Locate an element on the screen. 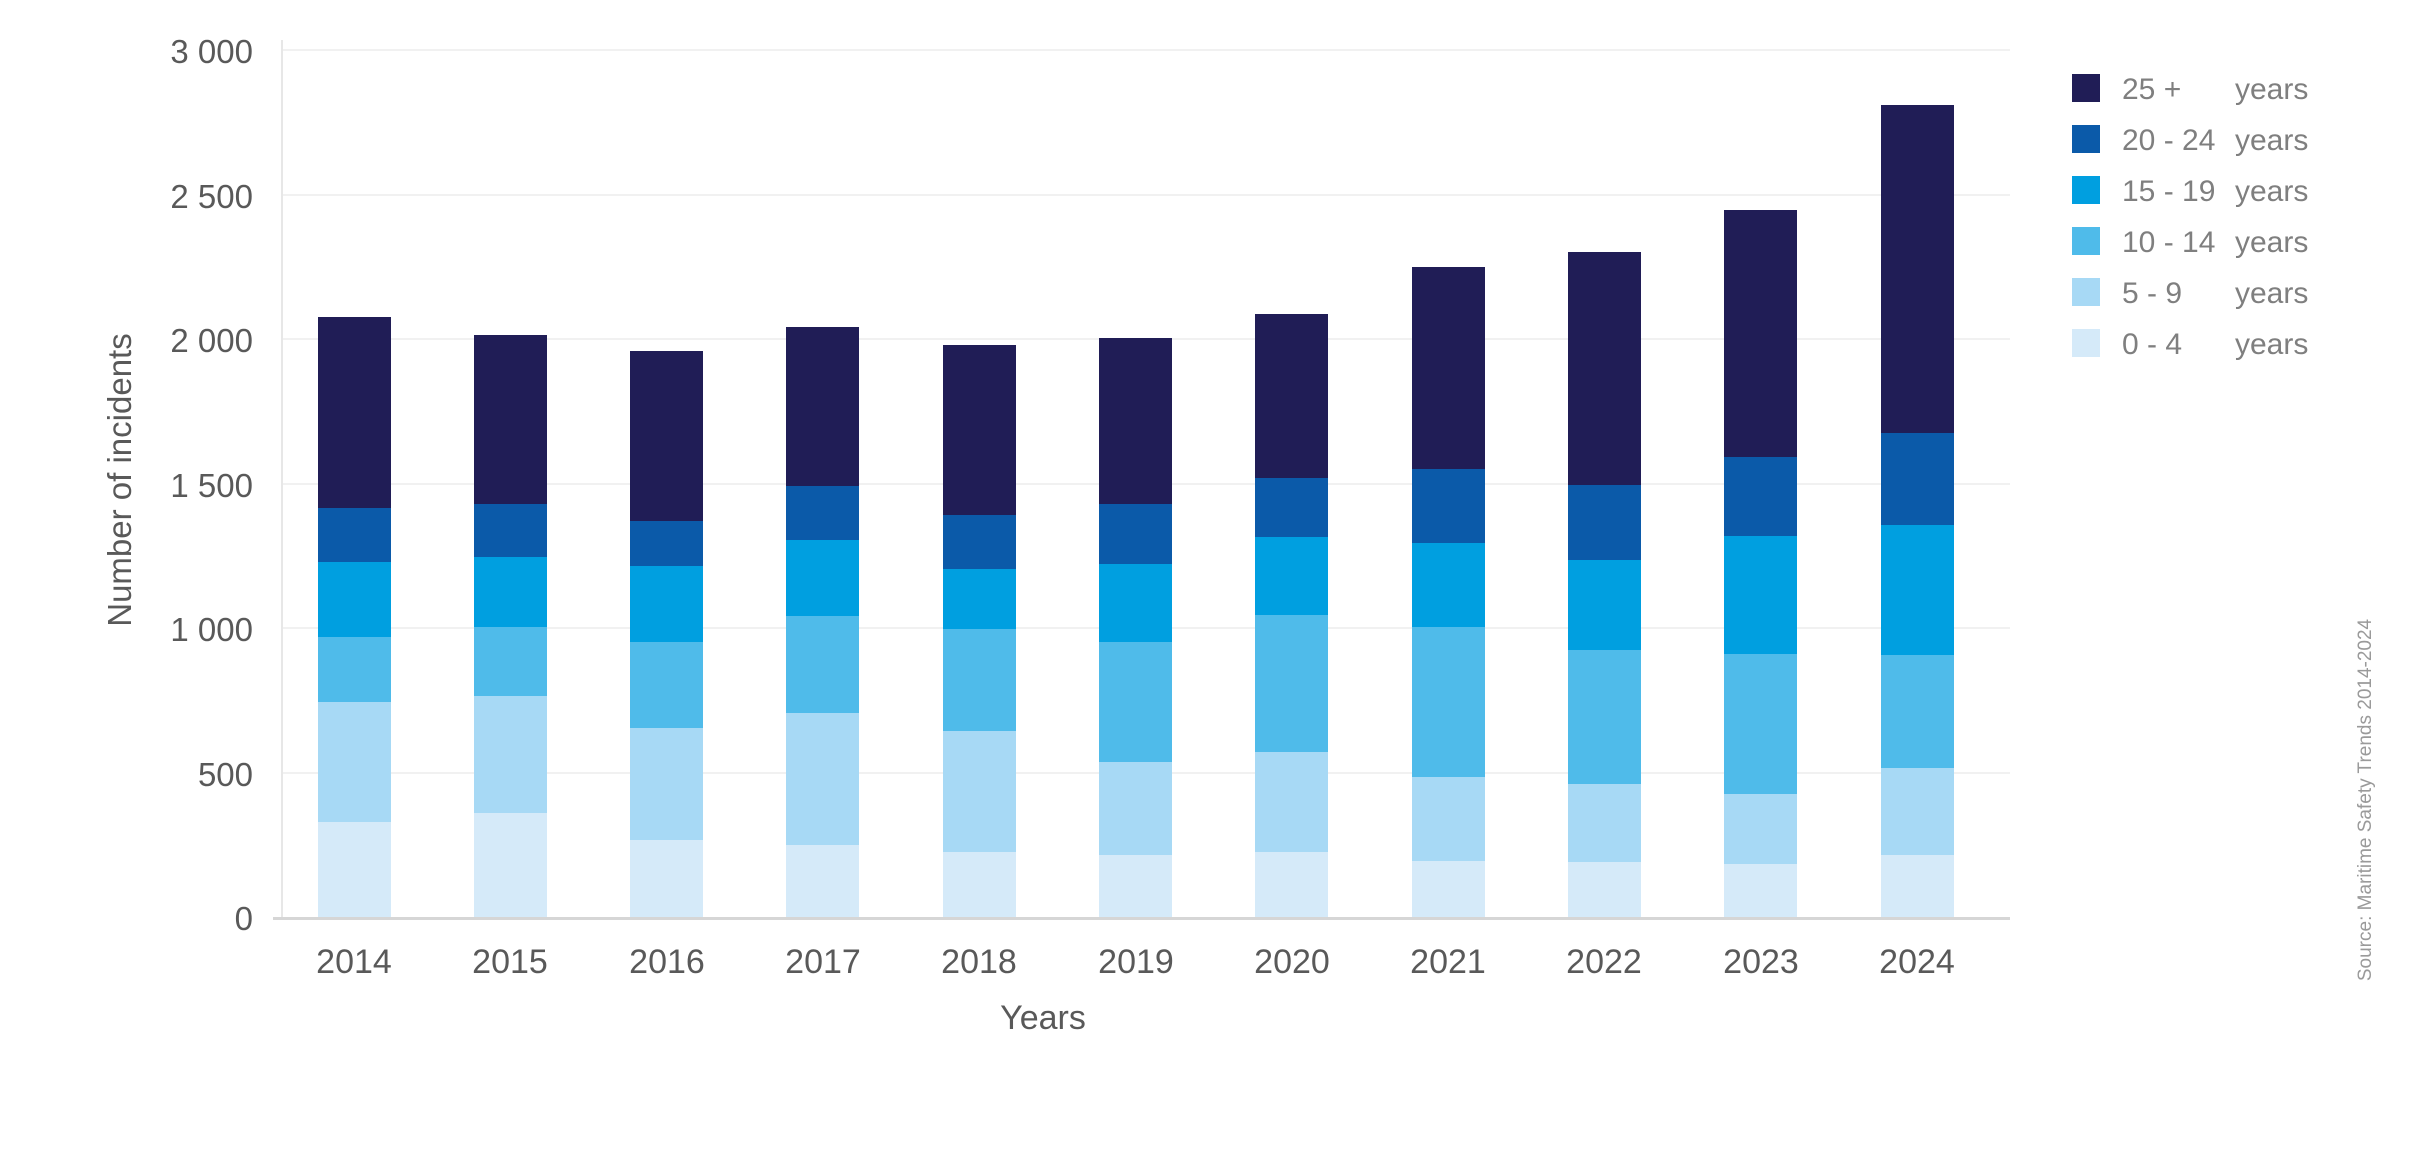  bar-2022-segment-5to9 is located at coordinates (1604, 823).